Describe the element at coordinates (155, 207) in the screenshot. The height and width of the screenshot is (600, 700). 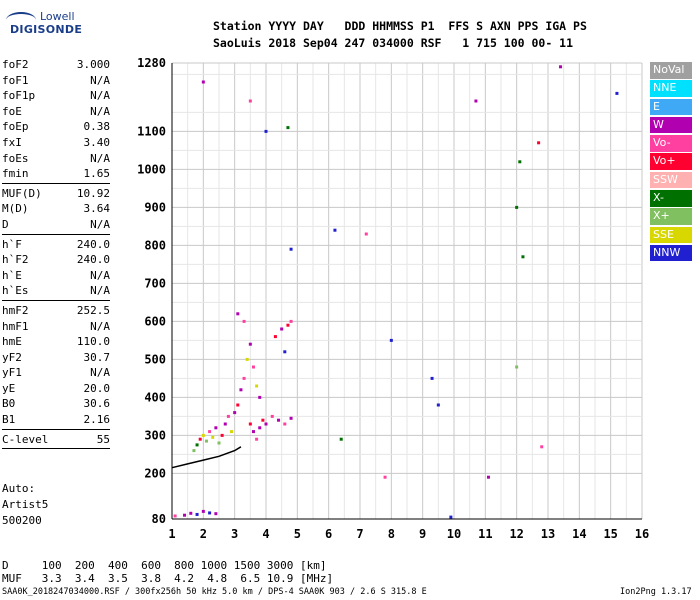
I see `y-tick-label: 900` at that location.